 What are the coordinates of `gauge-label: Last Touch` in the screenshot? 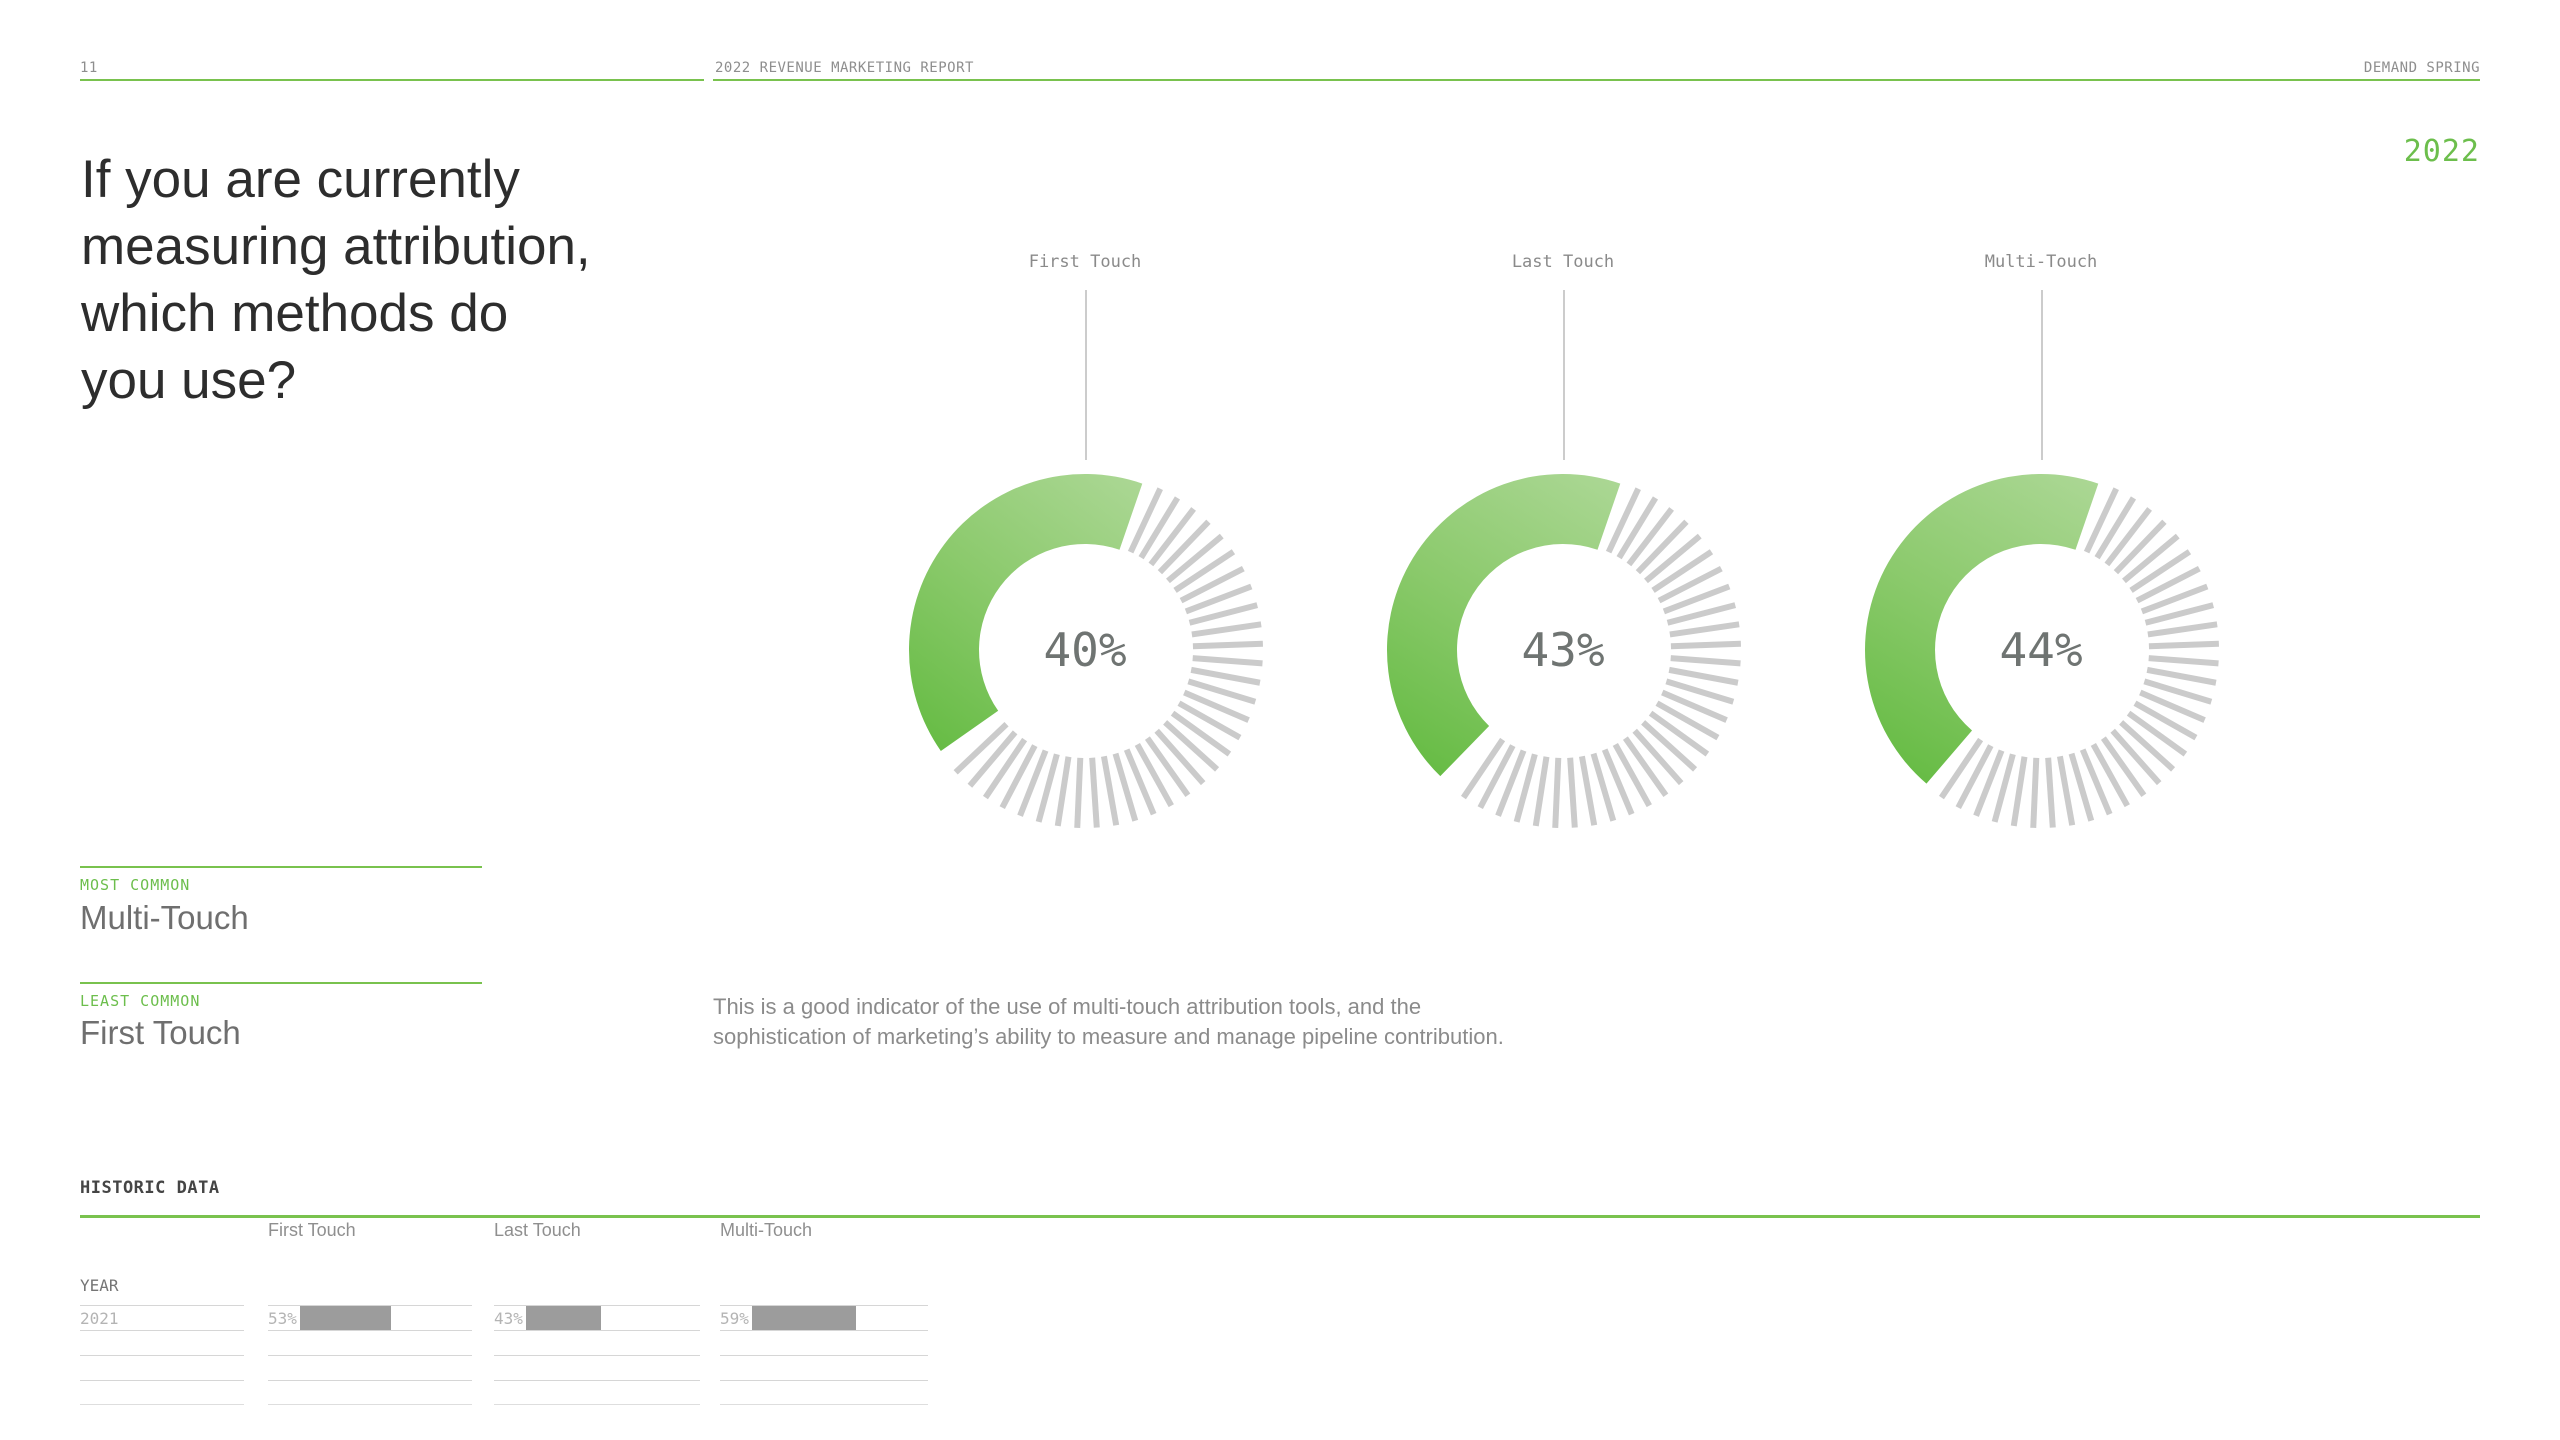 It's located at (1563, 262).